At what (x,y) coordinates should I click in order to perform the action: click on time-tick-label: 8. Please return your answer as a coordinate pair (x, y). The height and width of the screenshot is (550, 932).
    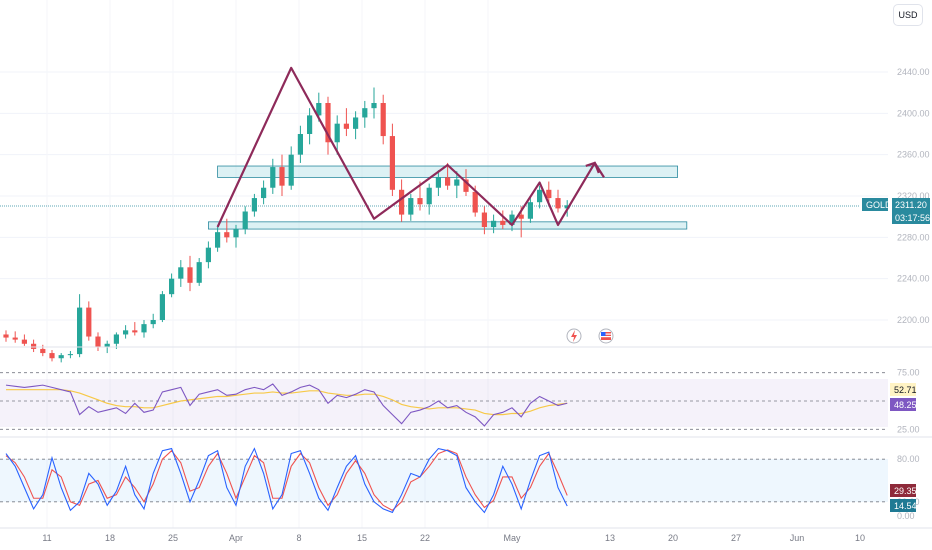
    Looking at the image, I should click on (298, 538).